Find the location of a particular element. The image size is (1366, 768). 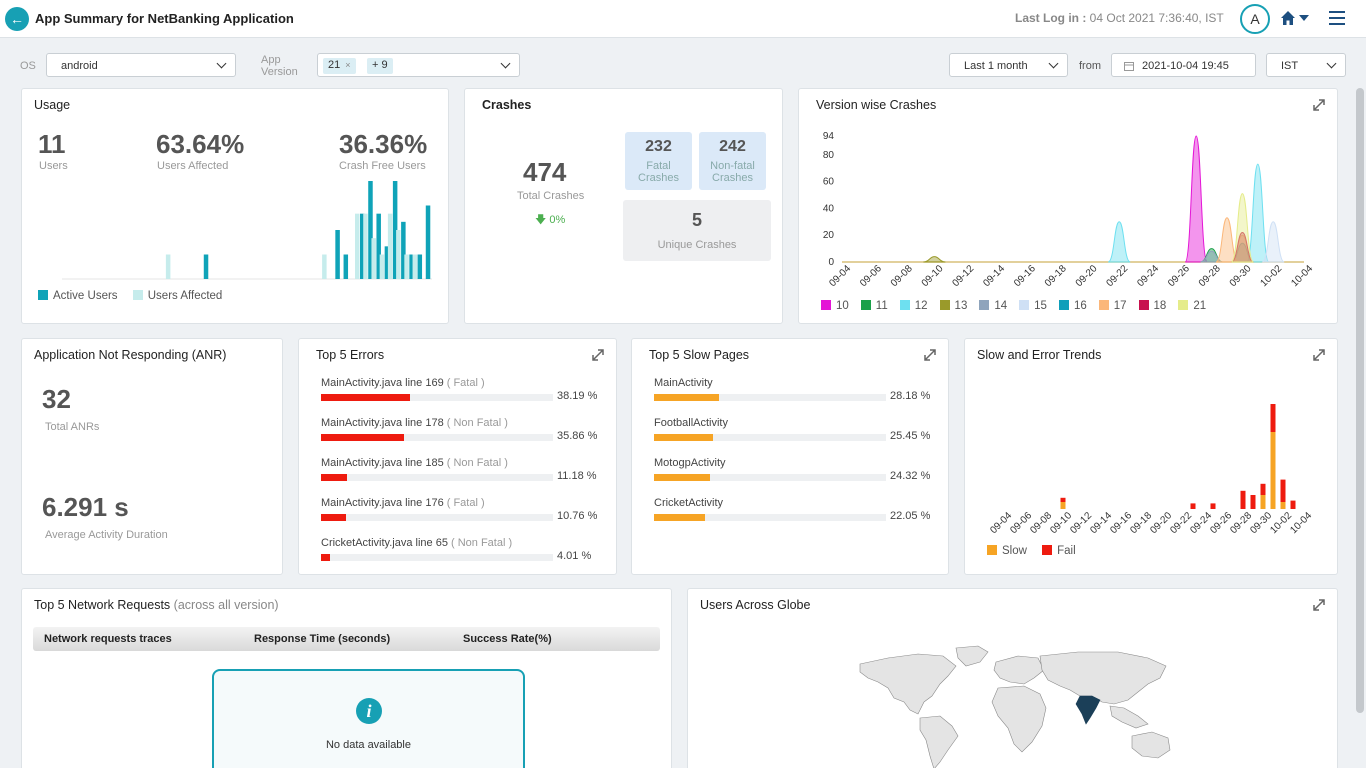

list-item-label: MainActivity.java line 178 ( Non Fatal ) is located at coordinates (414, 423).